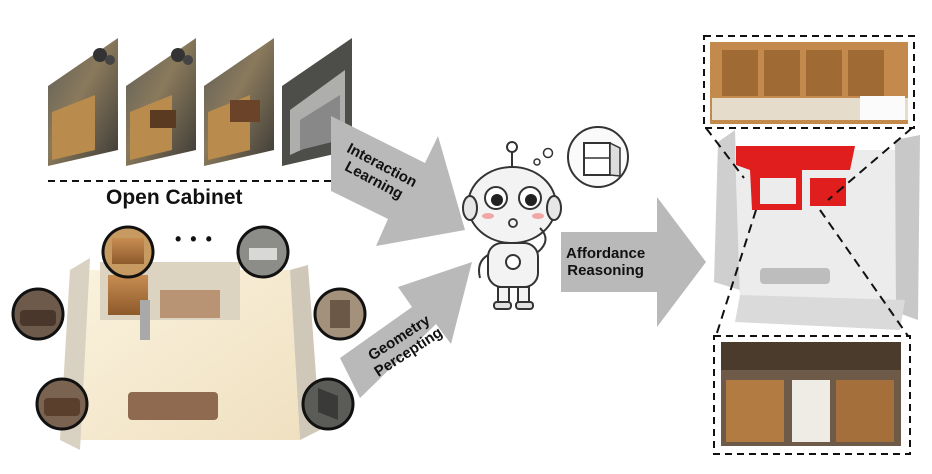  I want to click on cabinet-thought-icon, so click(581, 157).